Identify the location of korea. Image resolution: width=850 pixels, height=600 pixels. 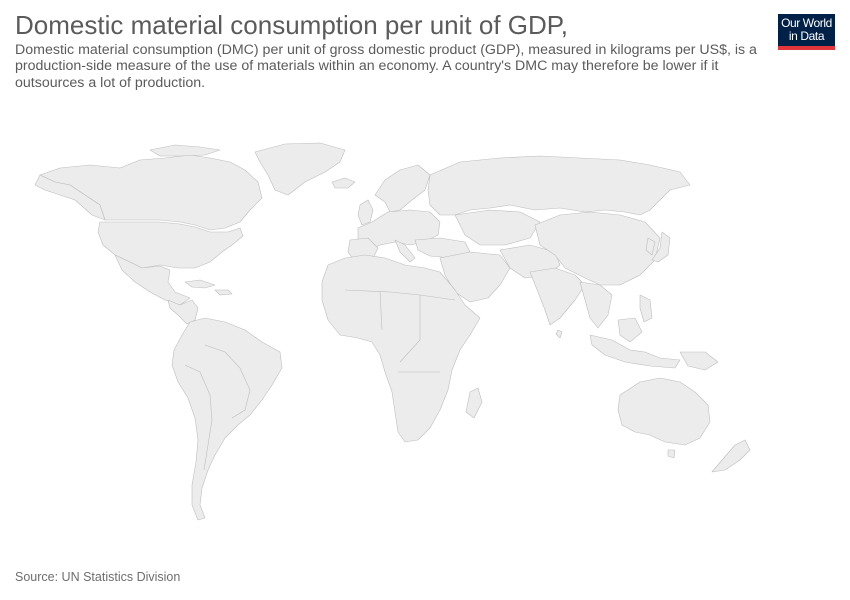
(650, 246).